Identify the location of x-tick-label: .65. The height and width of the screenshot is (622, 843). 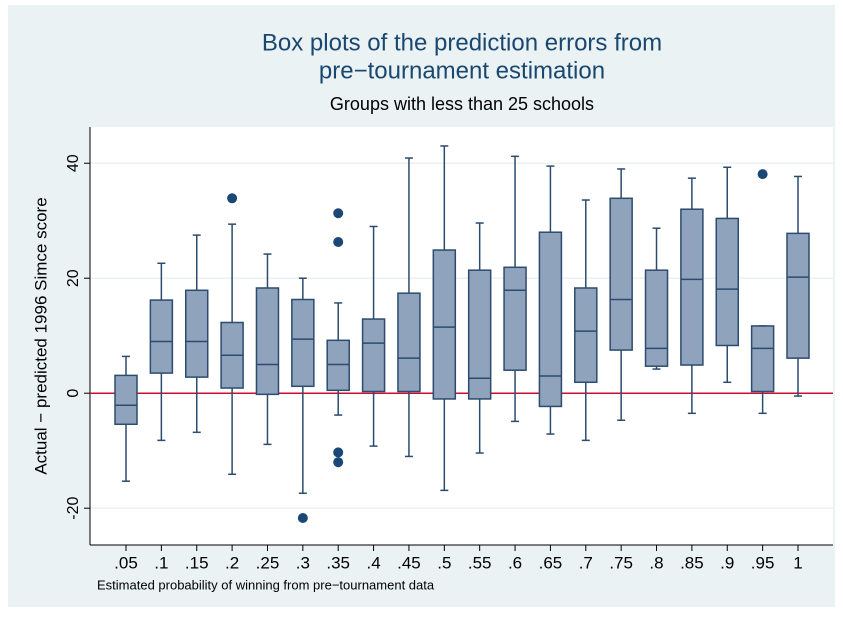
(551, 562).